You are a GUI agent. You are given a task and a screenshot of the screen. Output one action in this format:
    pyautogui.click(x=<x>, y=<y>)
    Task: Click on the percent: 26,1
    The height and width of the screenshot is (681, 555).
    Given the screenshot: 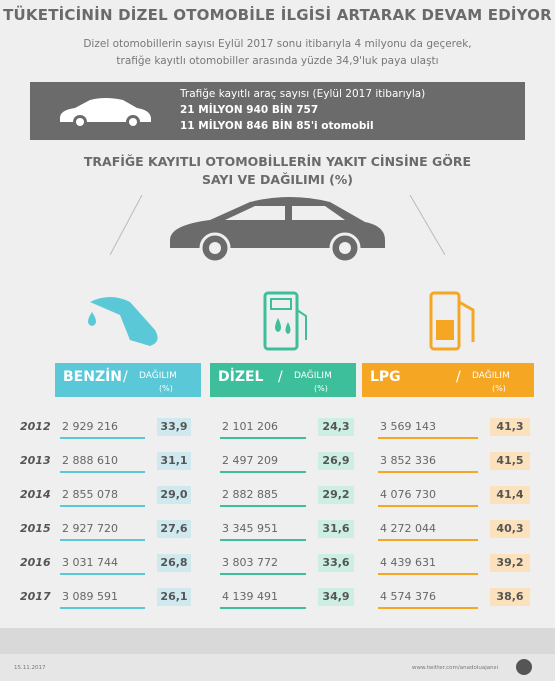 What is the action you would take?
    pyautogui.click(x=174, y=597)
    